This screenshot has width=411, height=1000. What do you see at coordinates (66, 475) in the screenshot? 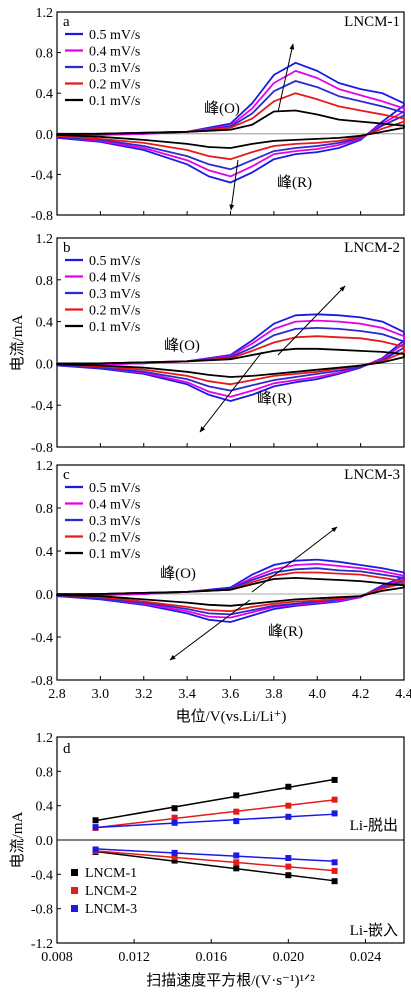
I see `panel-letter: c` at bounding box center [66, 475].